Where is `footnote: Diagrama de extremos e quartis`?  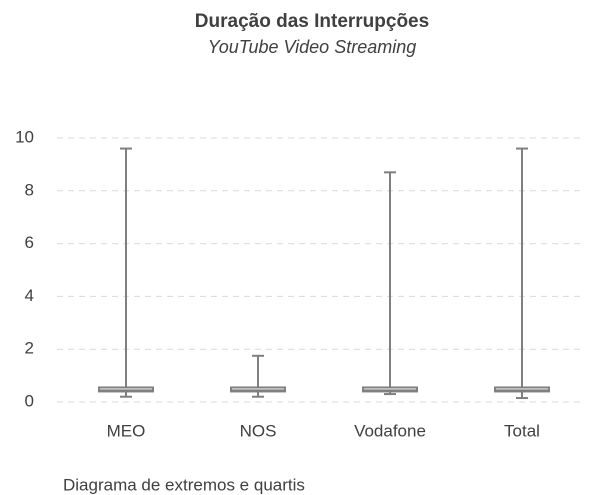 footnote: Diagrama de extremos e quartis is located at coordinates (184, 484).